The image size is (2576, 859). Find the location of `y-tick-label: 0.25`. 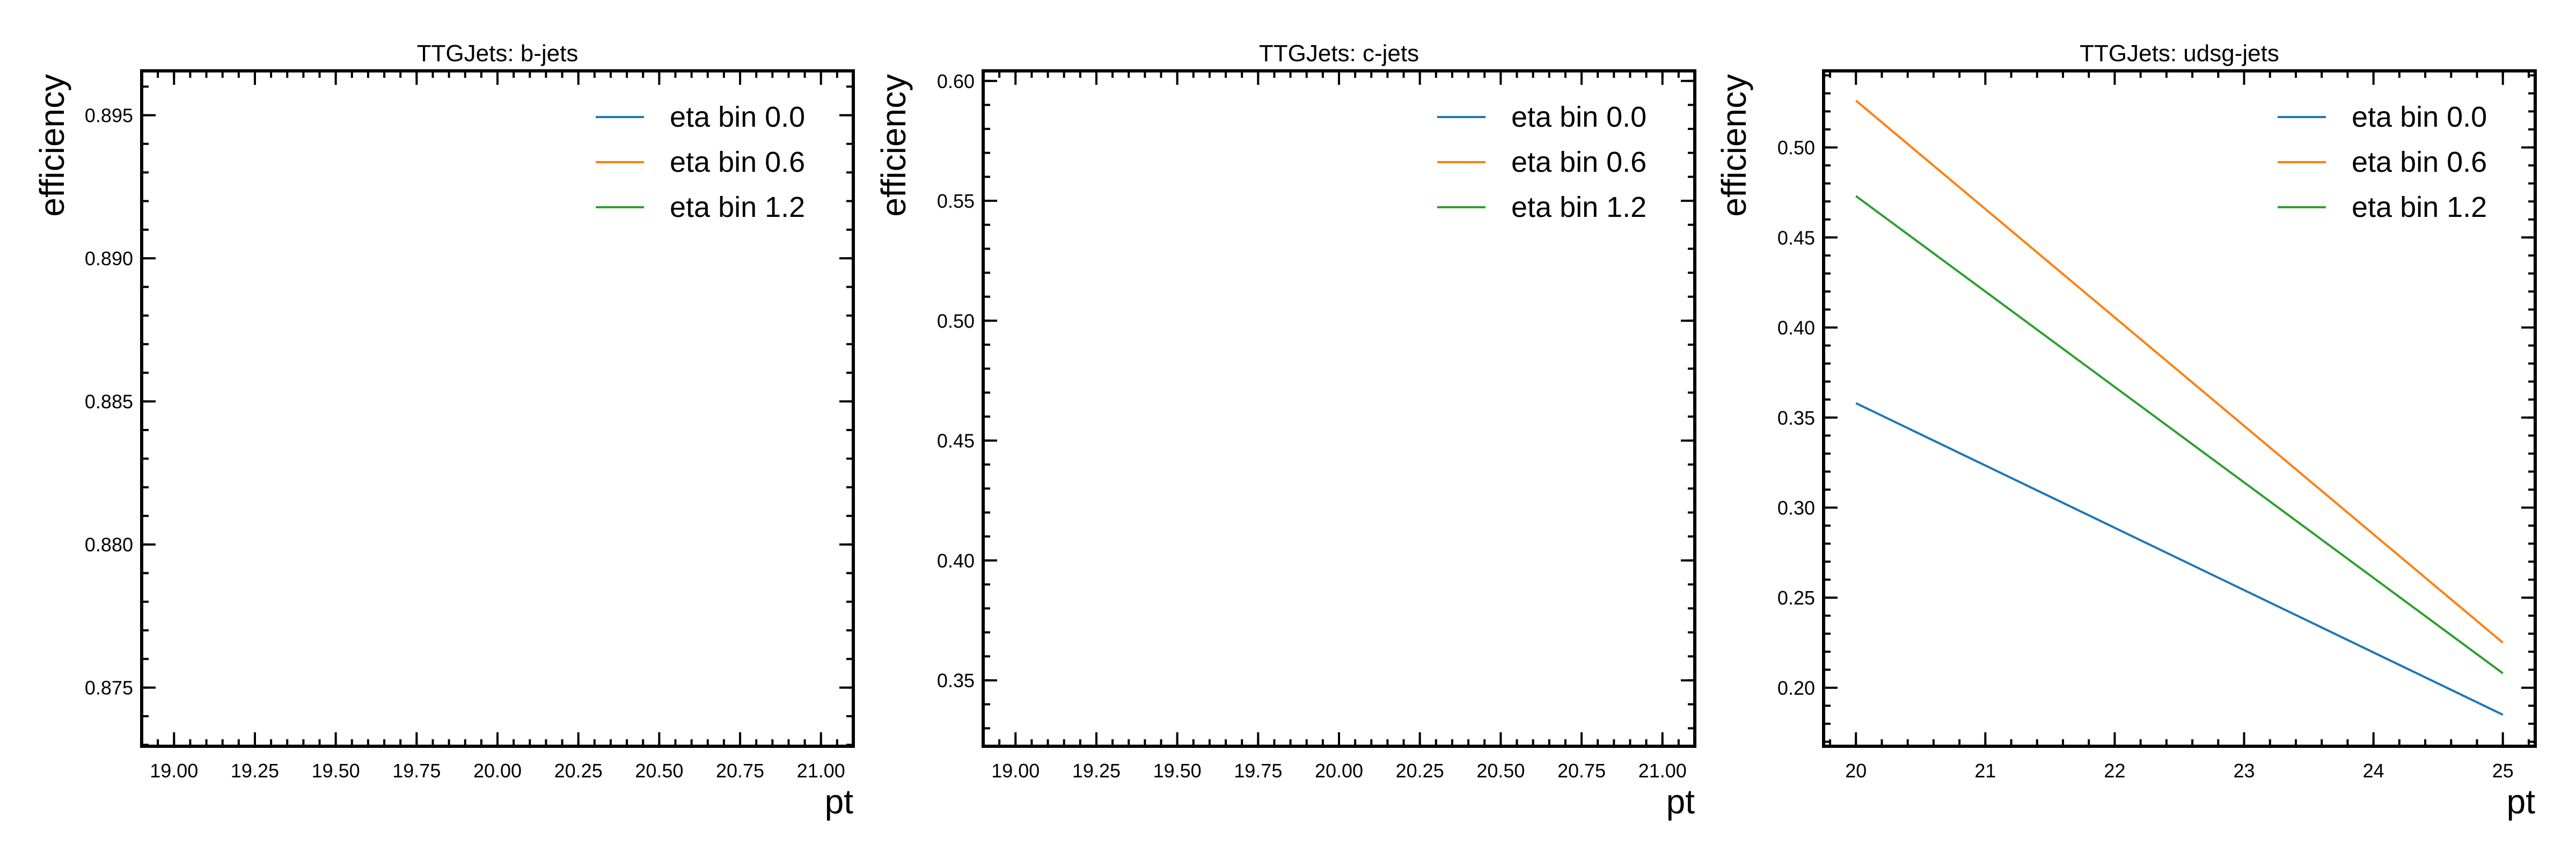

y-tick-label: 0.25 is located at coordinates (1796, 598).